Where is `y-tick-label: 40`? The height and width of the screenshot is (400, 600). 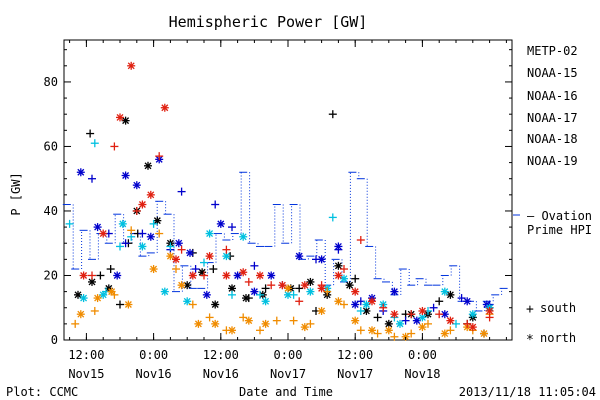 y-tick-label: 40 is located at coordinates (51, 211).